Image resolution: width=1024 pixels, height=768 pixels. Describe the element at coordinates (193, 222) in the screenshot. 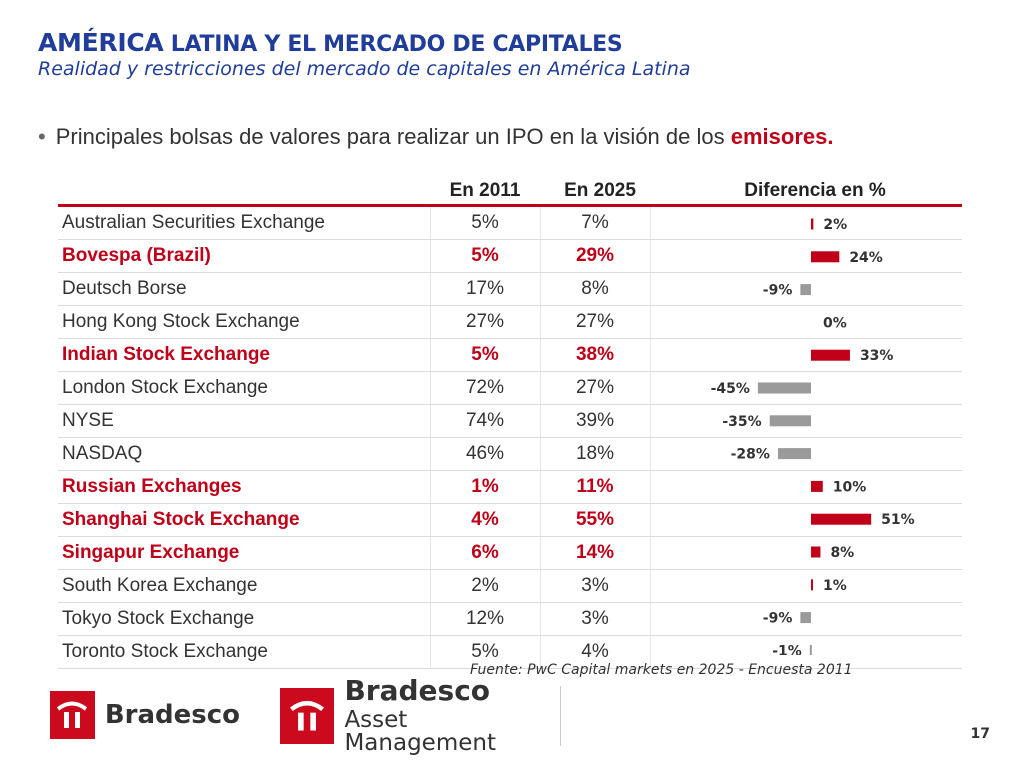

I see `row-name: Australian Securities Exchange` at that location.